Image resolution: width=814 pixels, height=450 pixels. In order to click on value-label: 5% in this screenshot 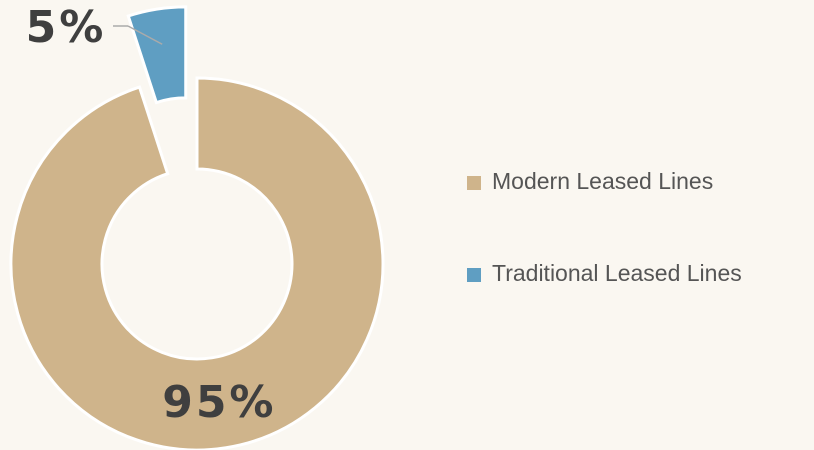, I will do `click(66, 27)`.